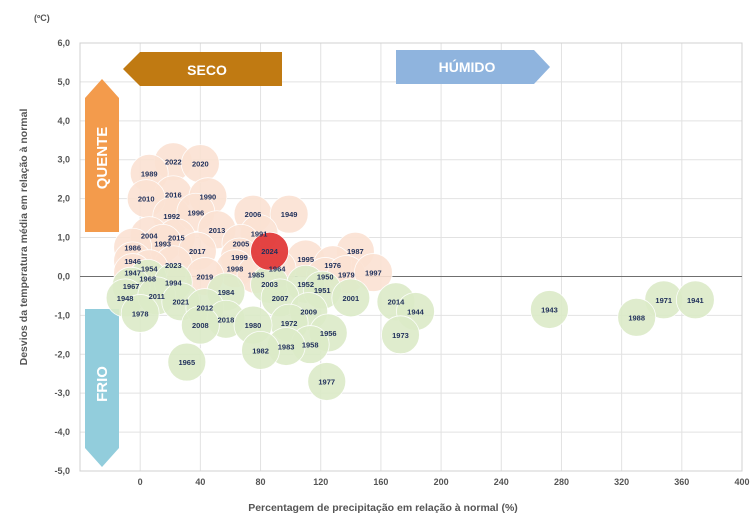  Describe the element at coordinates (196, 212) in the screenshot. I see `bubble-label-1996: 1996` at that location.